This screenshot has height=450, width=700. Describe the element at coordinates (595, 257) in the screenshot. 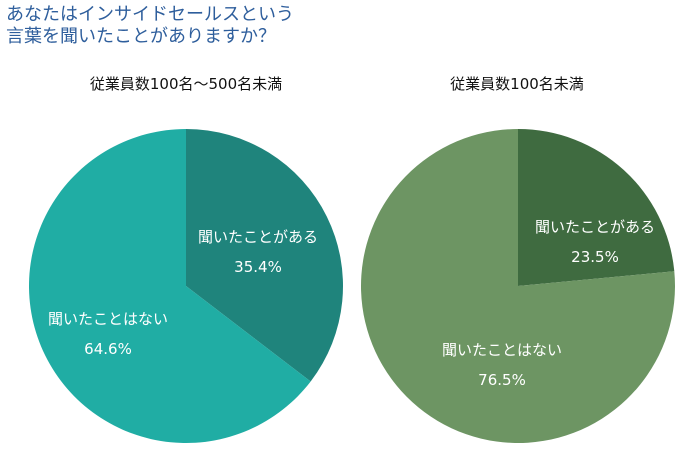

I see `pie-right-slice-0-value: 23.5%` at that location.